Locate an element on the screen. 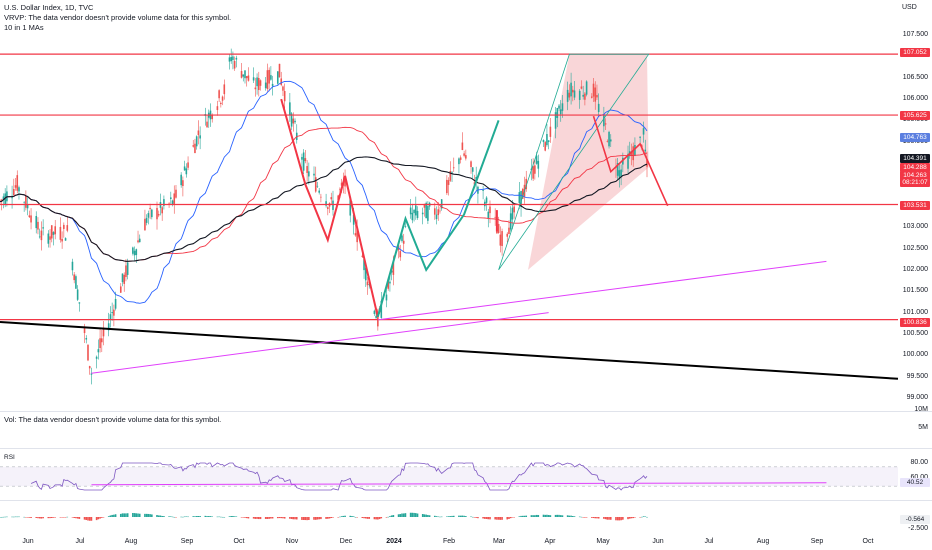 This screenshot has height=550, width=932. ma-indicator-label: 10 in 1 MAs is located at coordinates (24, 27).